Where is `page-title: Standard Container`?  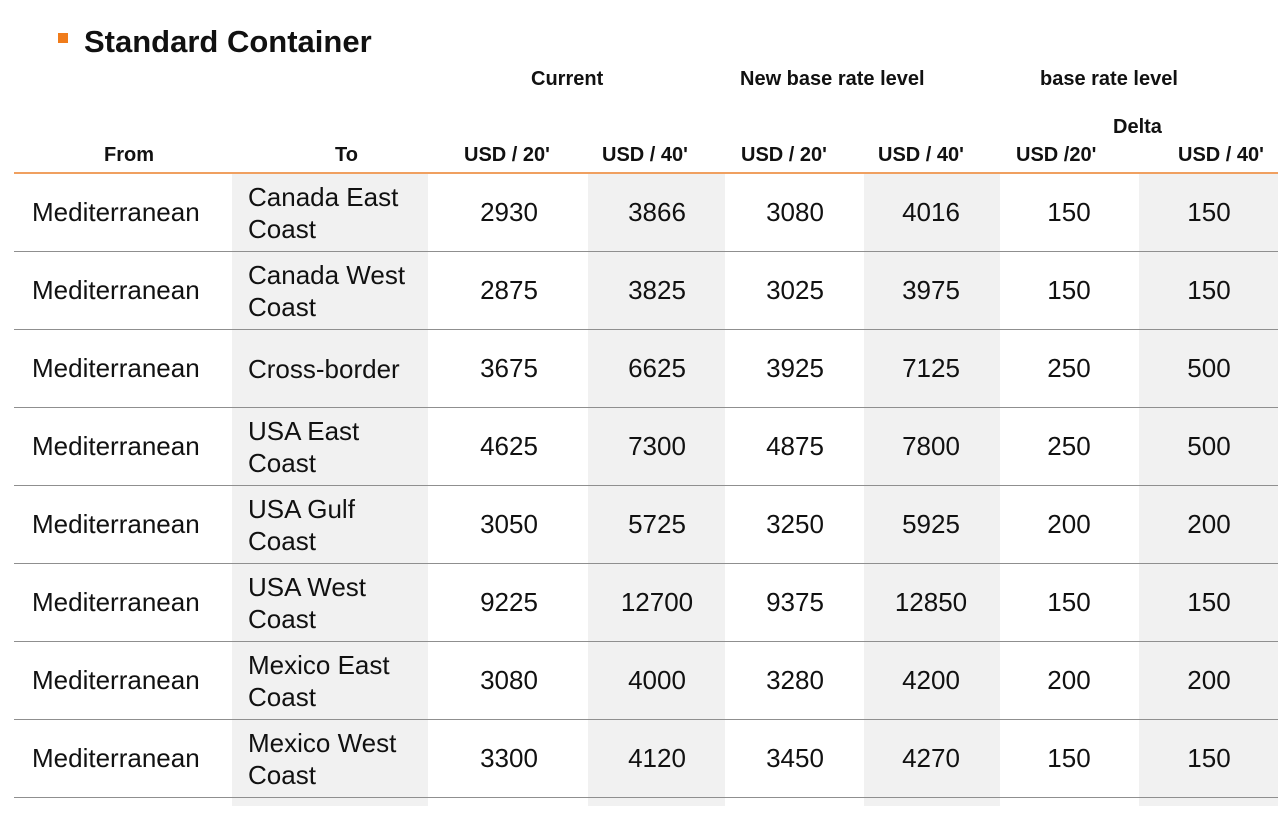 page-title: Standard Container is located at coordinates (228, 41).